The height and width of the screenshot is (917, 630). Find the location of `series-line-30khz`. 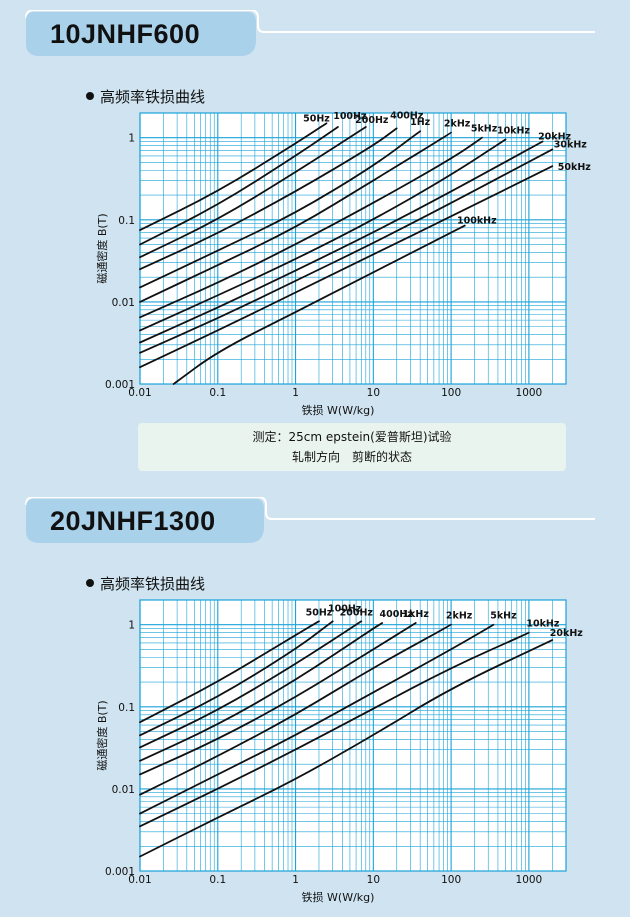

series-line-30khz is located at coordinates (346, 251).